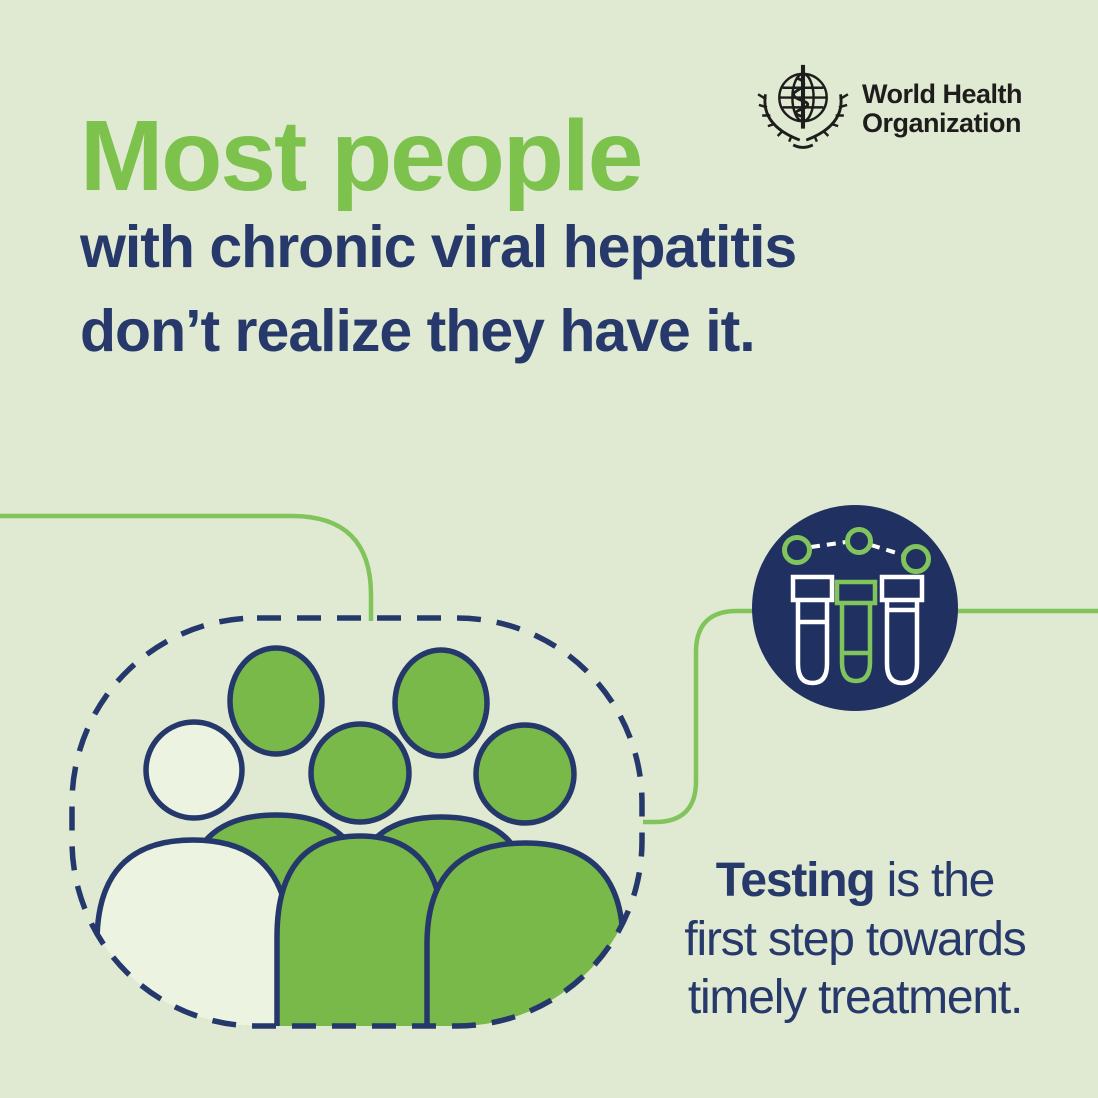 The image size is (1098, 1098). Describe the element at coordinates (870, 716) in the screenshot. I see `connector-line-right` at that location.